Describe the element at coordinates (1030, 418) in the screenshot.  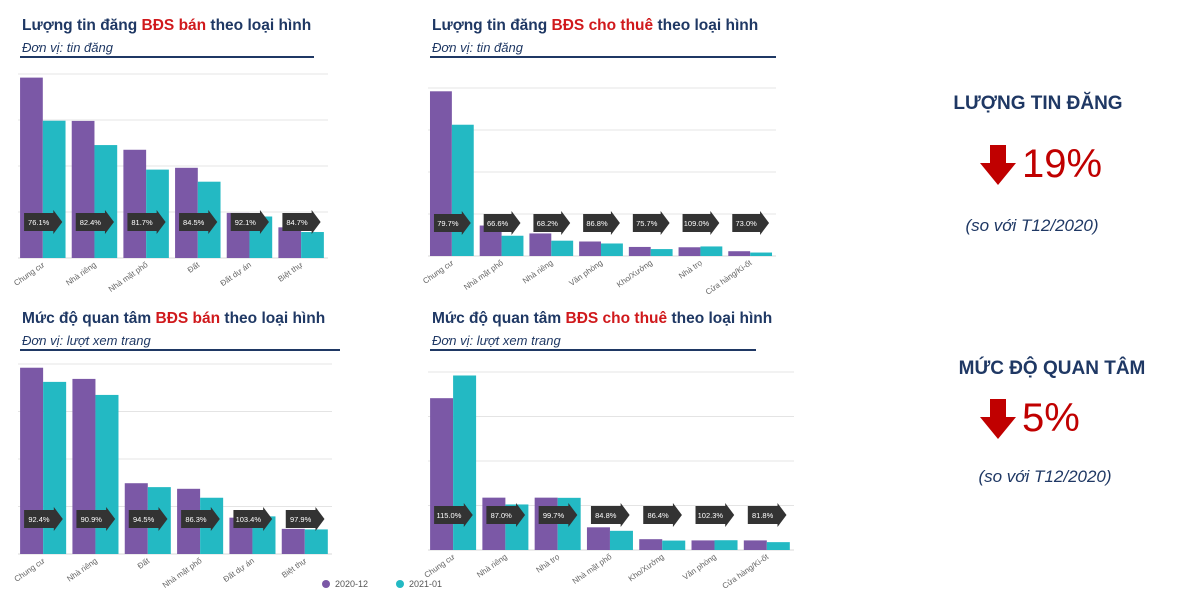
I see `stat-row-interest: 5%` at that location.